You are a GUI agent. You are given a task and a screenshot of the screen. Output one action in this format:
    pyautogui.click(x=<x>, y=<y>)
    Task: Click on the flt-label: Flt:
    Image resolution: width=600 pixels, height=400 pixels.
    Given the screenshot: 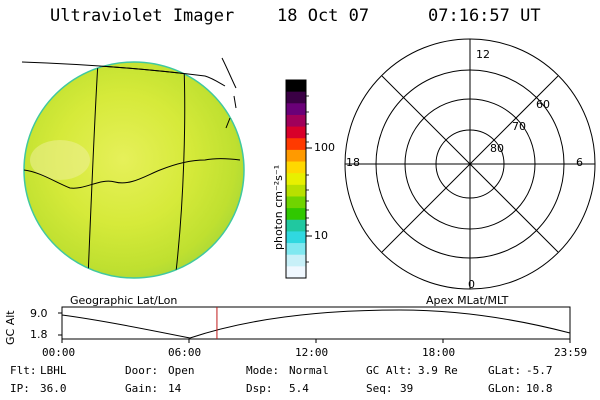 What is the action you would take?
    pyautogui.click(x=23, y=370)
    